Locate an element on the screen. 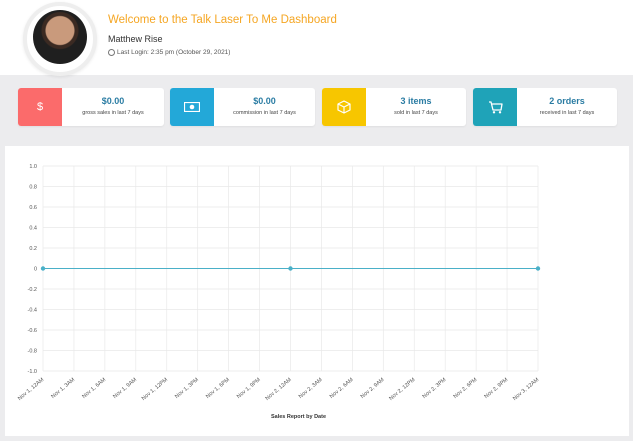 This screenshot has width=633, height=441. y-tick-label: -0.8 is located at coordinates (32, 352).